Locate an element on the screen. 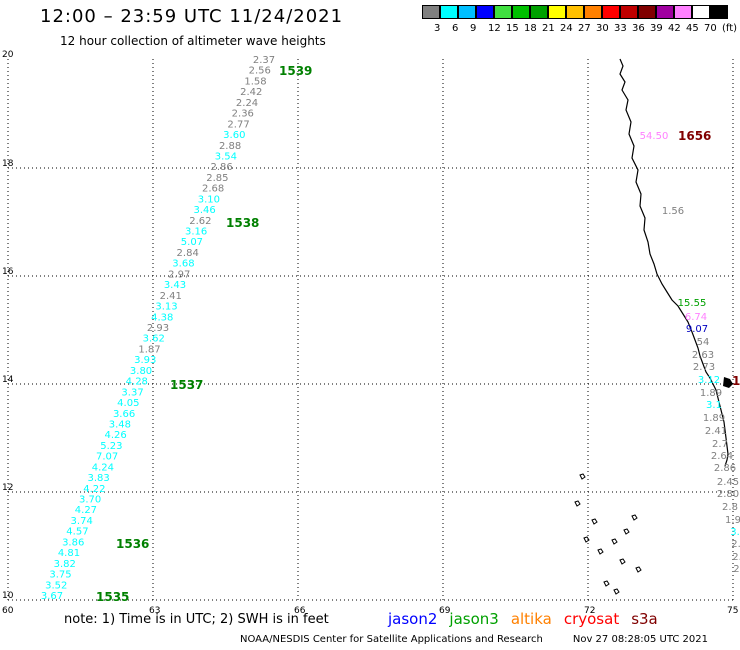  wave-height-value: 1.87 is located at coordinates (149, 349).